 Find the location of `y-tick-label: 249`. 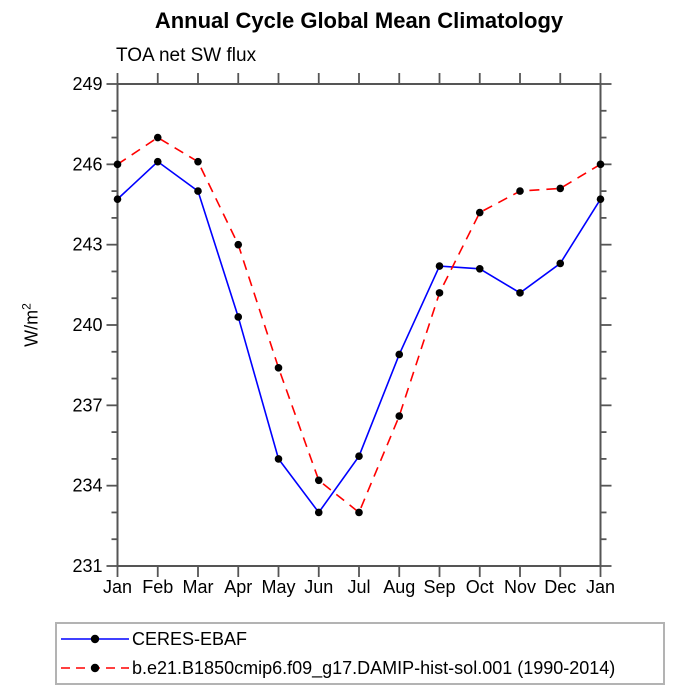

y-tick-label: 249 is located at coordinates (87, 84).